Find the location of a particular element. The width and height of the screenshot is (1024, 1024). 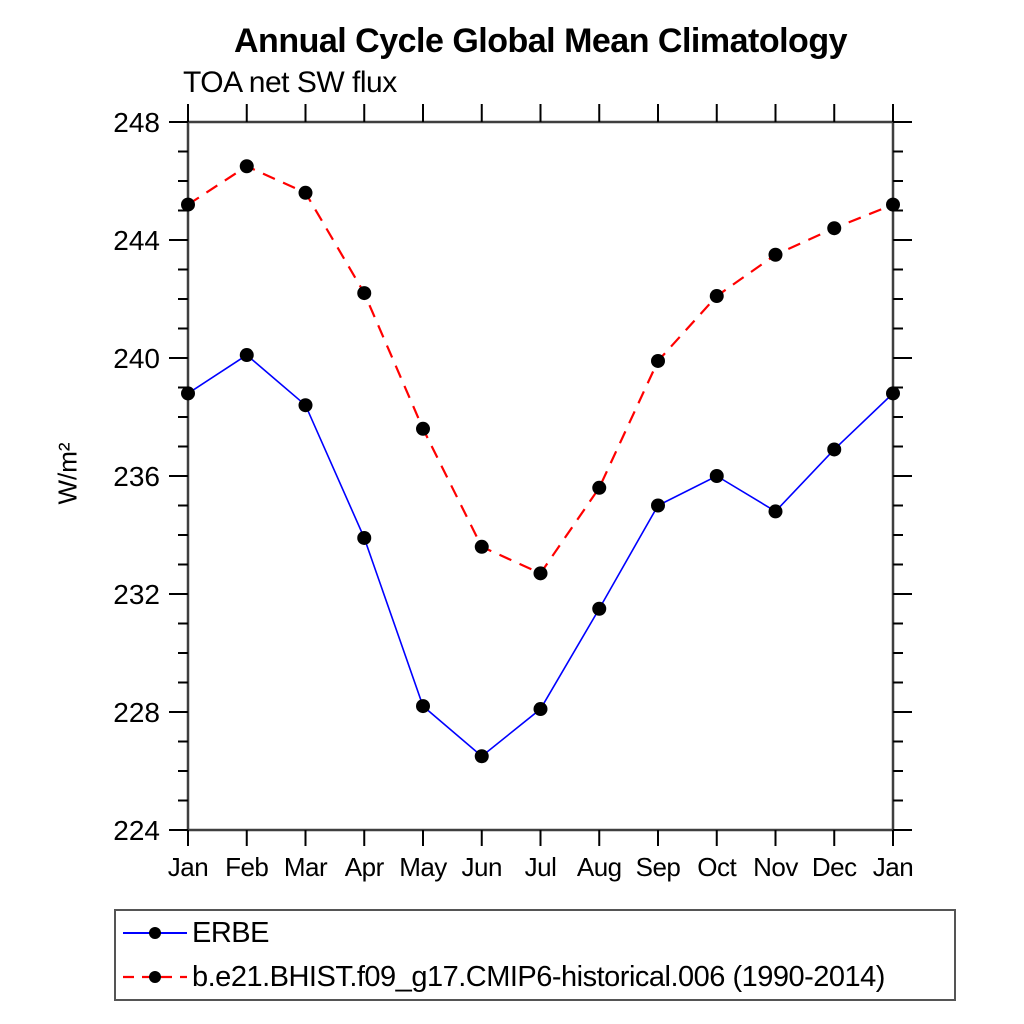

y-tick-label: 228 is located at coordinates (136, 712).